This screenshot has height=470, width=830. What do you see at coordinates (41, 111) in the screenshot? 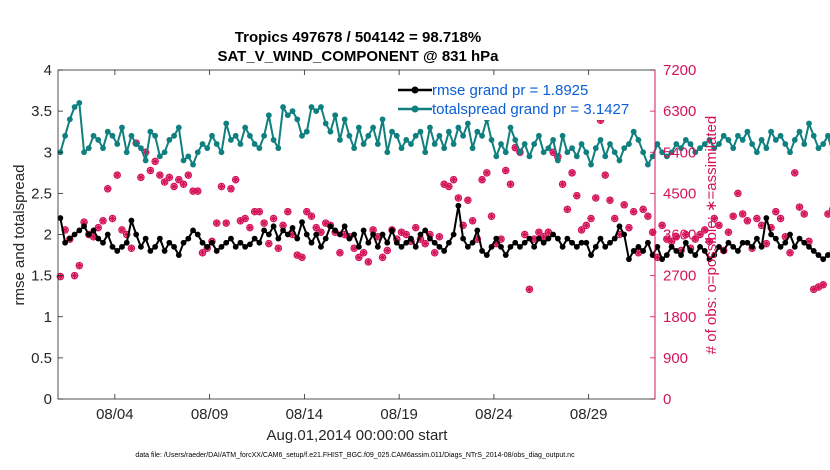
I see `y-tick-label: 3.5` at bounding box center [41, 111].